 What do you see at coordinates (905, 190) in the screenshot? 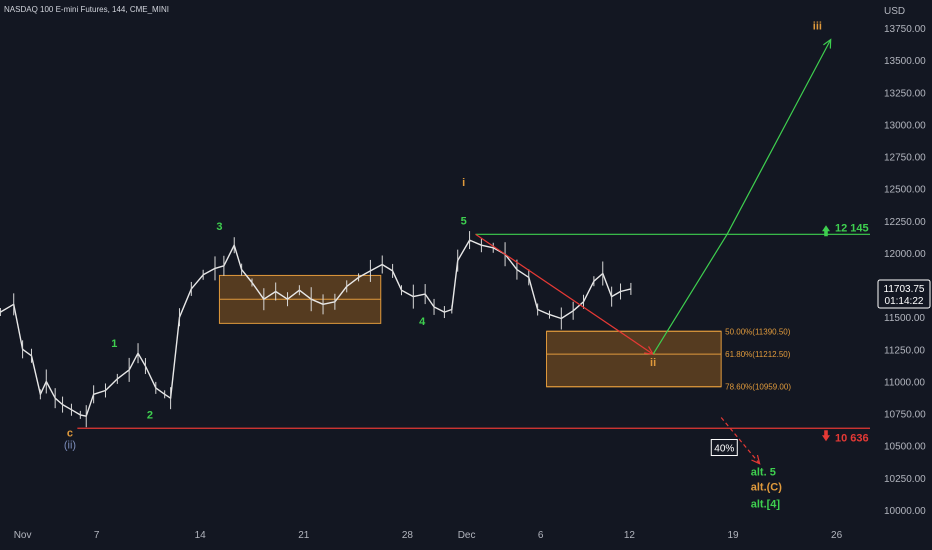
I see `y-tick-label: 12500.00` at bounding box center [905, 190].